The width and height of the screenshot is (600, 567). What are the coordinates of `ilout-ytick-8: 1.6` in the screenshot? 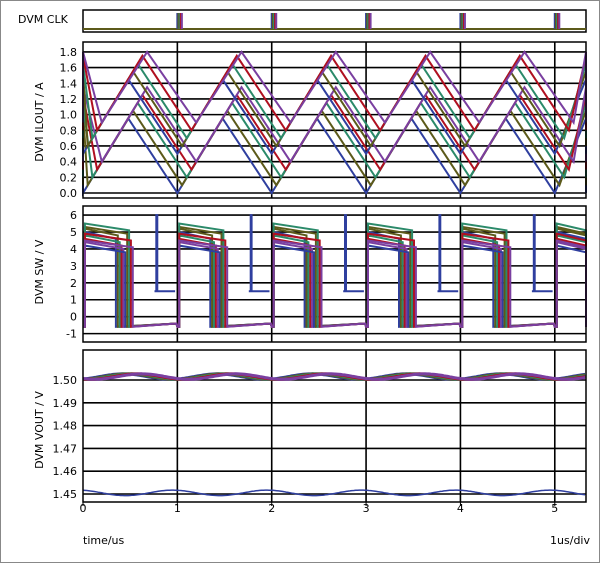 It's located at (69, 68).